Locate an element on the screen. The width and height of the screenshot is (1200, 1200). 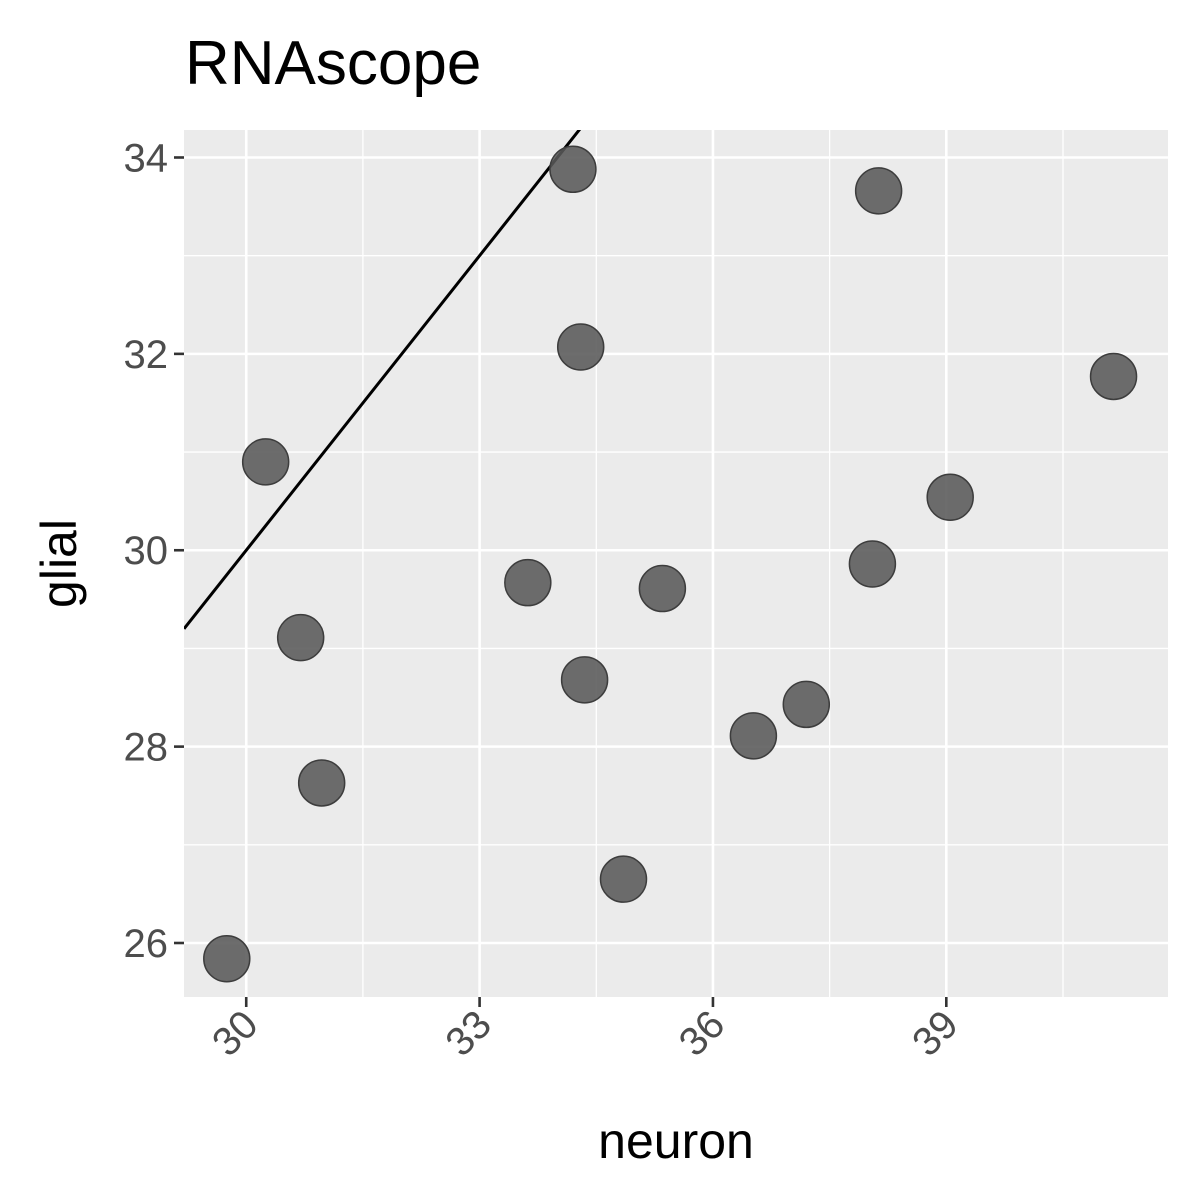
y-tick-label: 32 is located at coordinates (146, 355).